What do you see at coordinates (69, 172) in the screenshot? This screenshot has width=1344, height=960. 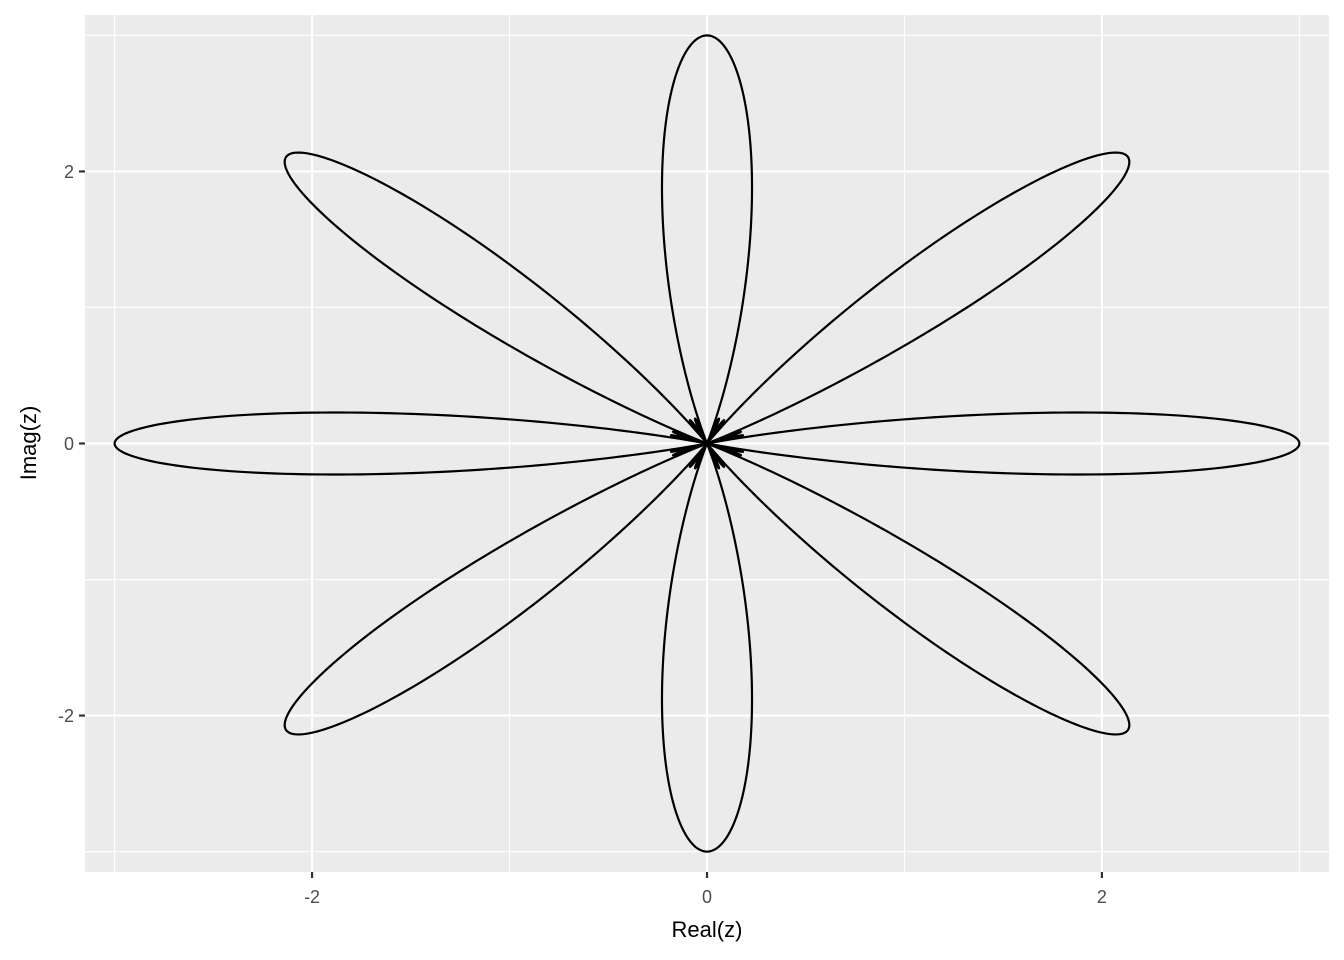 I see `y-tick-label: 2` at bounding box center [69, 172].